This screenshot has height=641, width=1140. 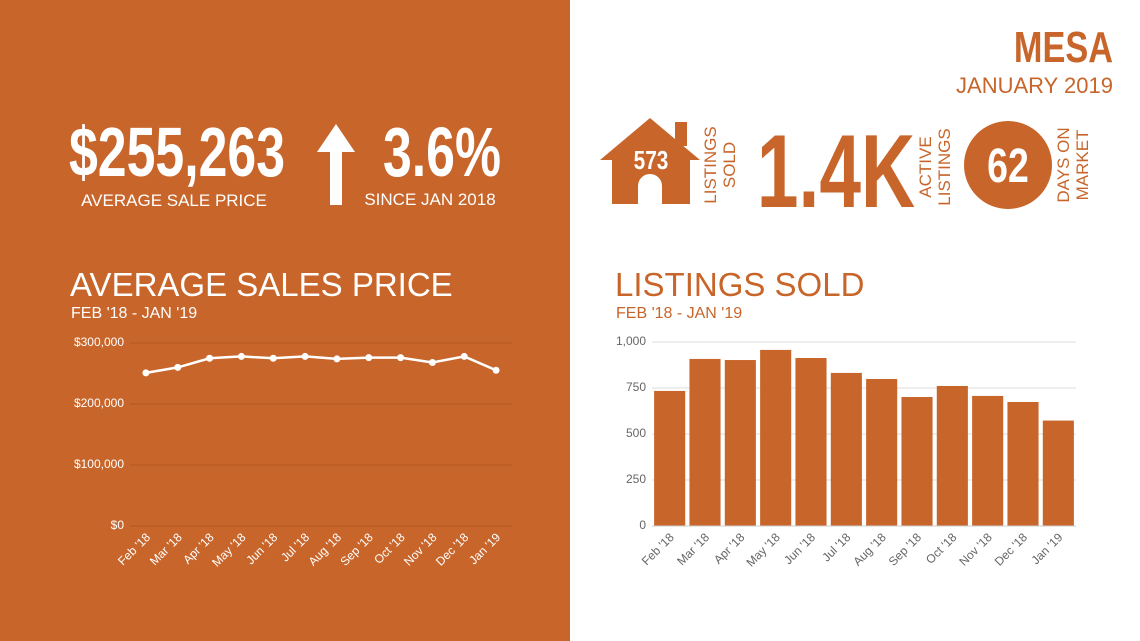 What do you see at coordinates (118, 525) in the screenshot?
I see `y-tick-label: $0` at bounding box center [118, 525].